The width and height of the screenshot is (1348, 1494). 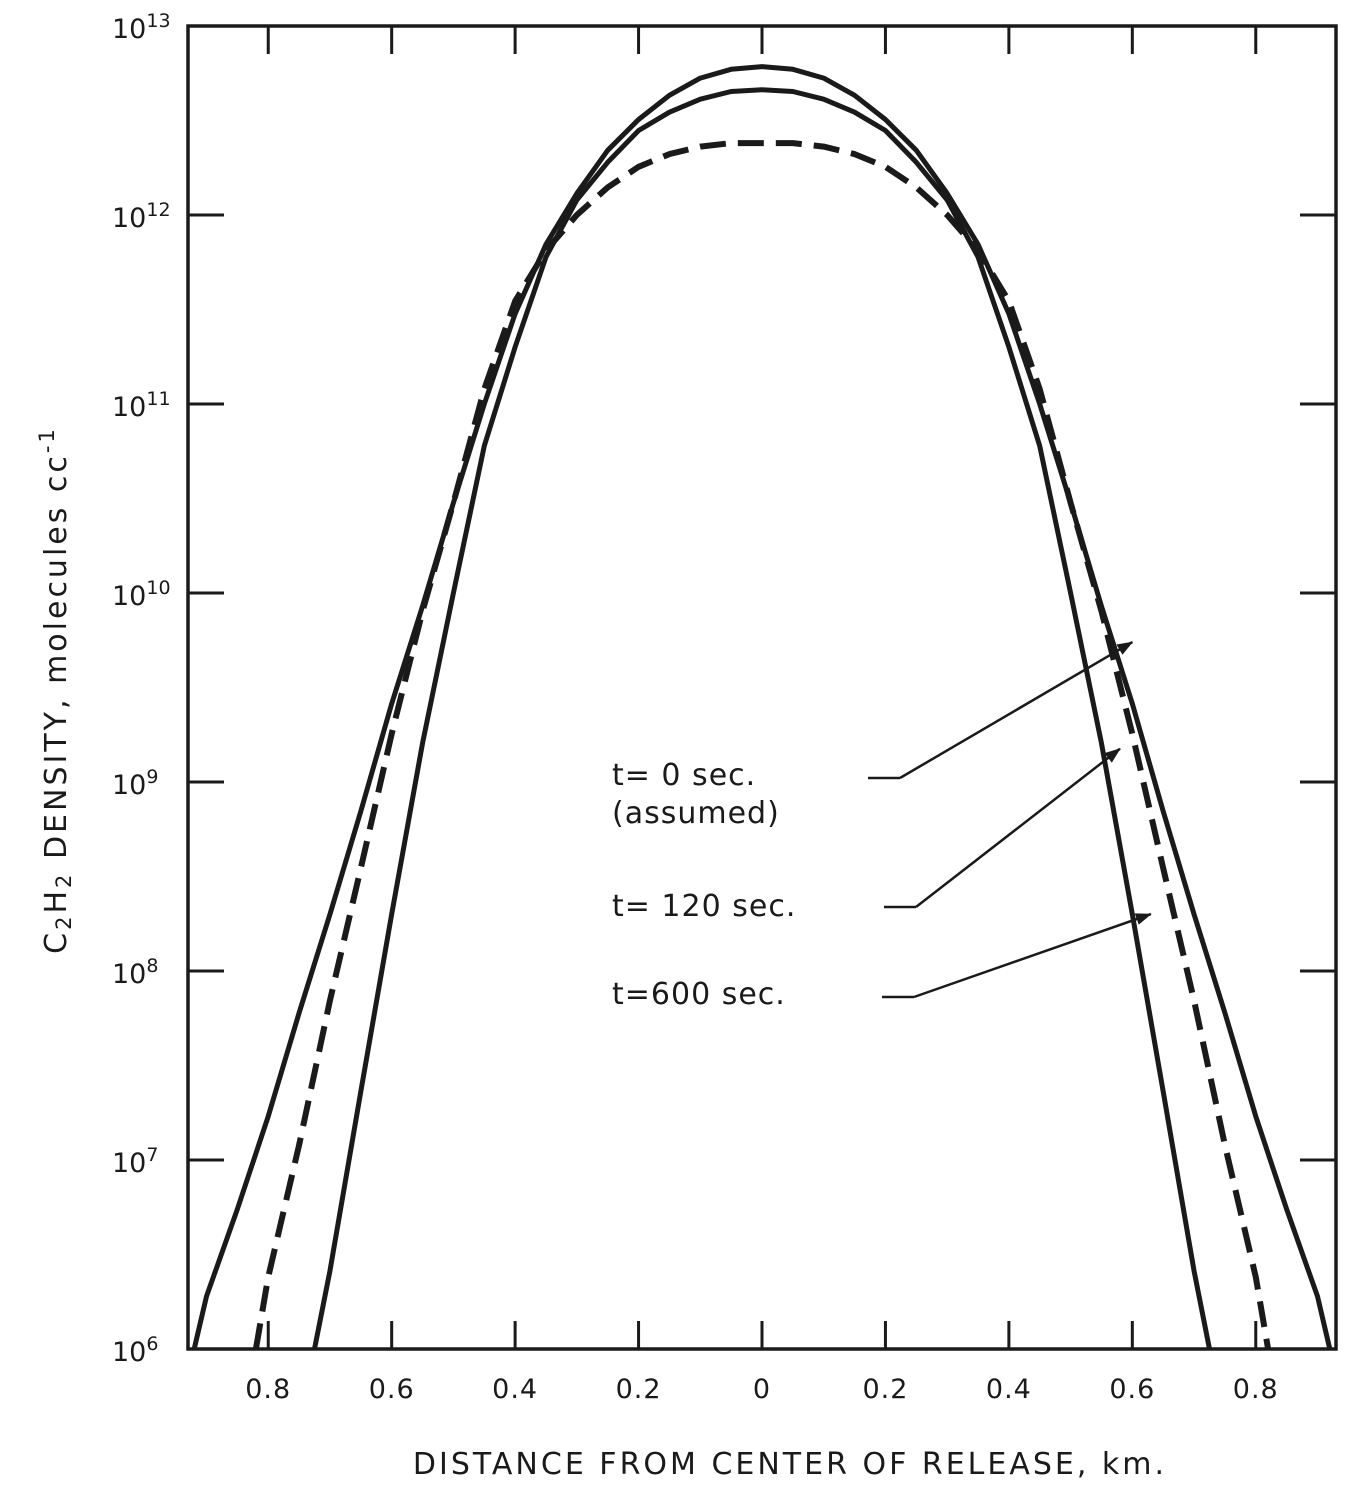 I want to click on y-tick-label: 10¹³, so click(x=141, y=27).